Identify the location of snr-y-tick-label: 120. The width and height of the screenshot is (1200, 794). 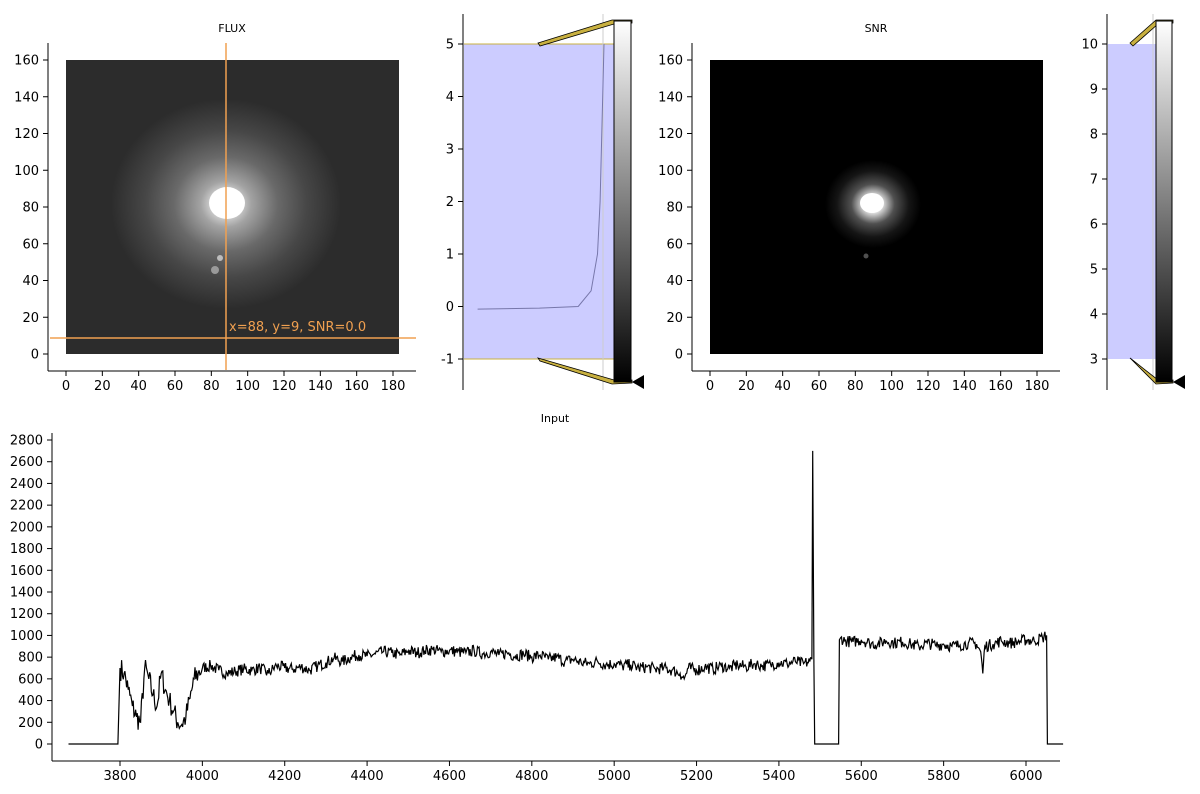
(670, 134).